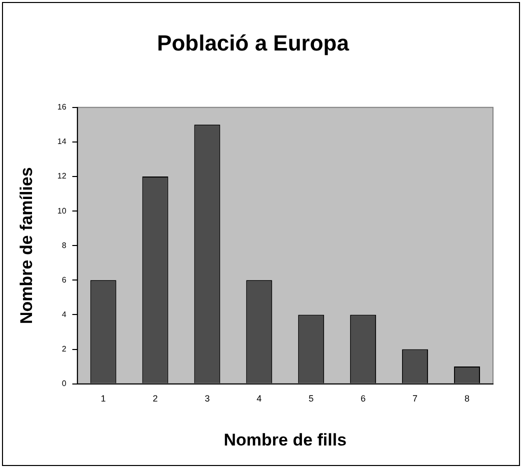 This screenshot has width=524, height=470. I want to click on y-tick-label: 16, so click(62, 107).